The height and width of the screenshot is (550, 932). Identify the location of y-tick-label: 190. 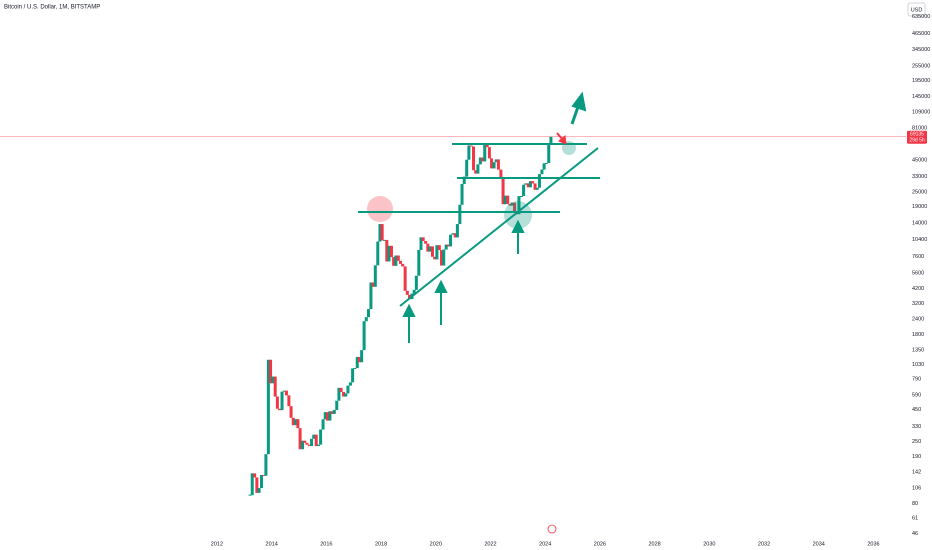
(916, 457).